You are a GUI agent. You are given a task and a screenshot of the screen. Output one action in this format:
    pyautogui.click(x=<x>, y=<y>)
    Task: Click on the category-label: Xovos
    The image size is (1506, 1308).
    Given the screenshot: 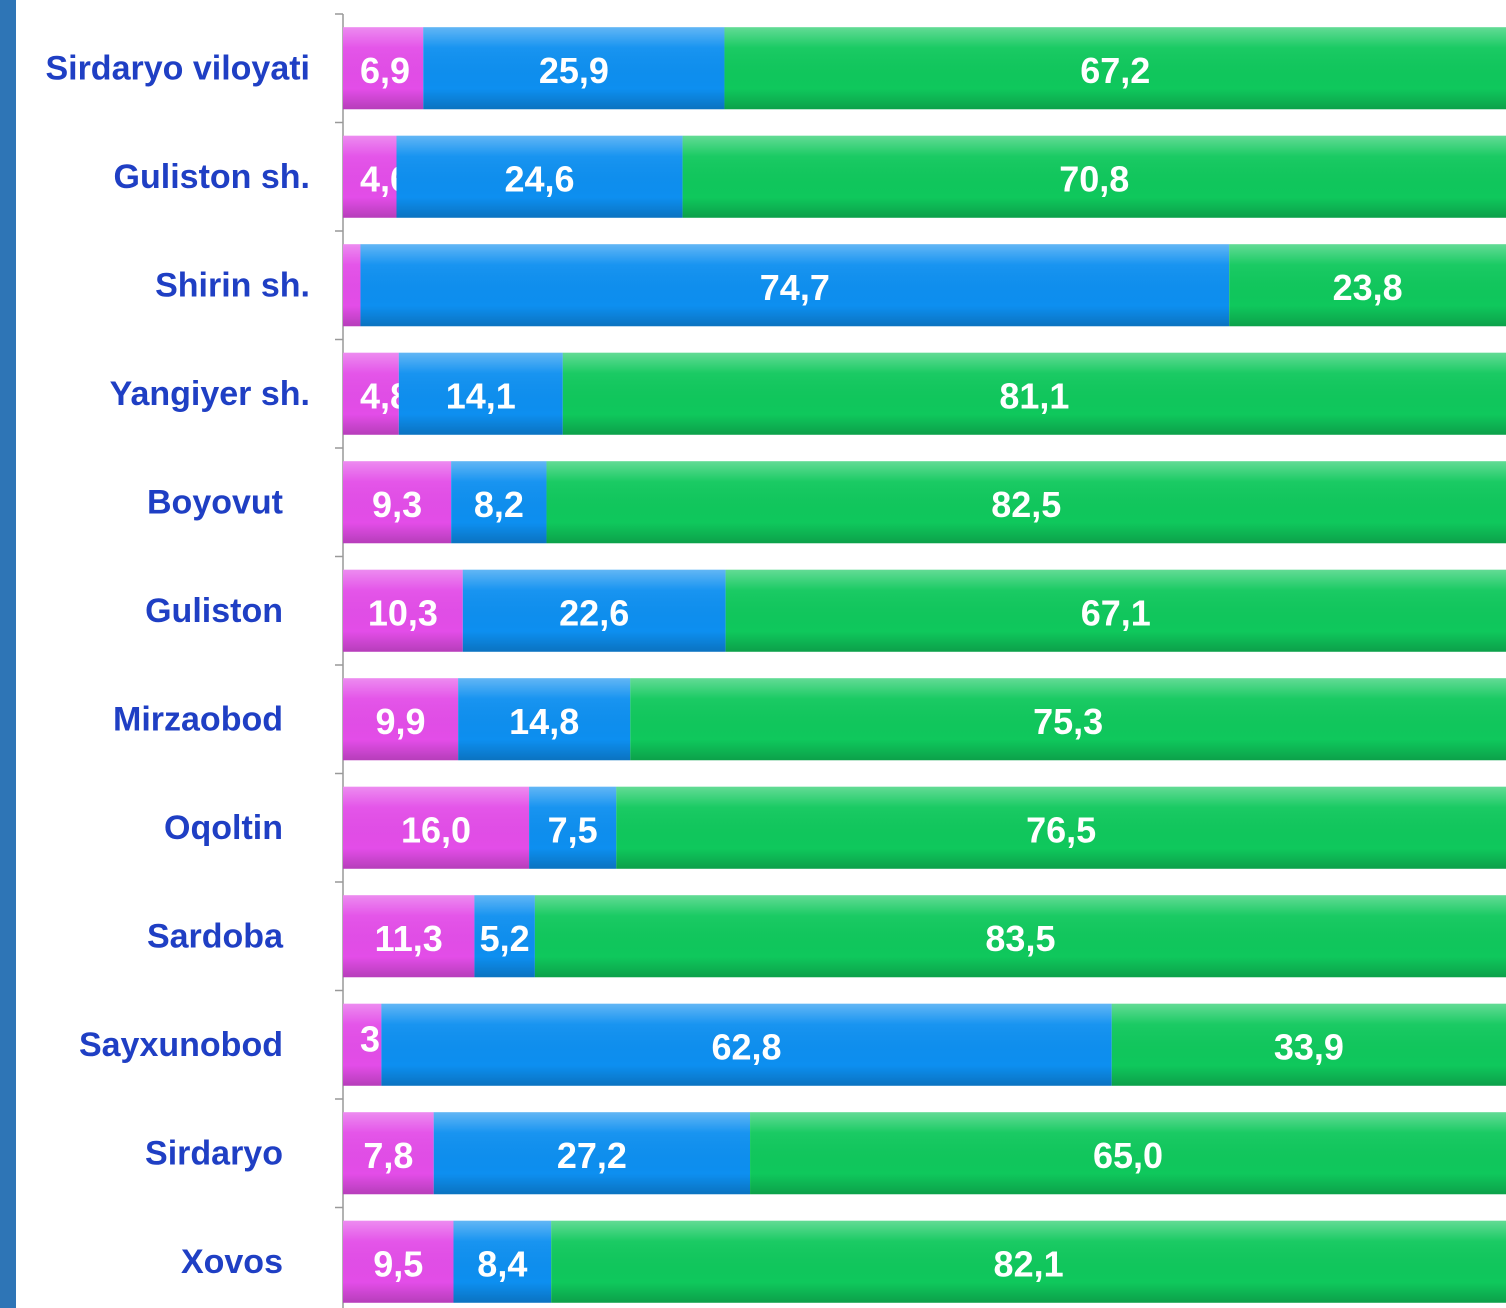 What is the action you would take?
    pyautogui.click(x=232, y=1262)
    